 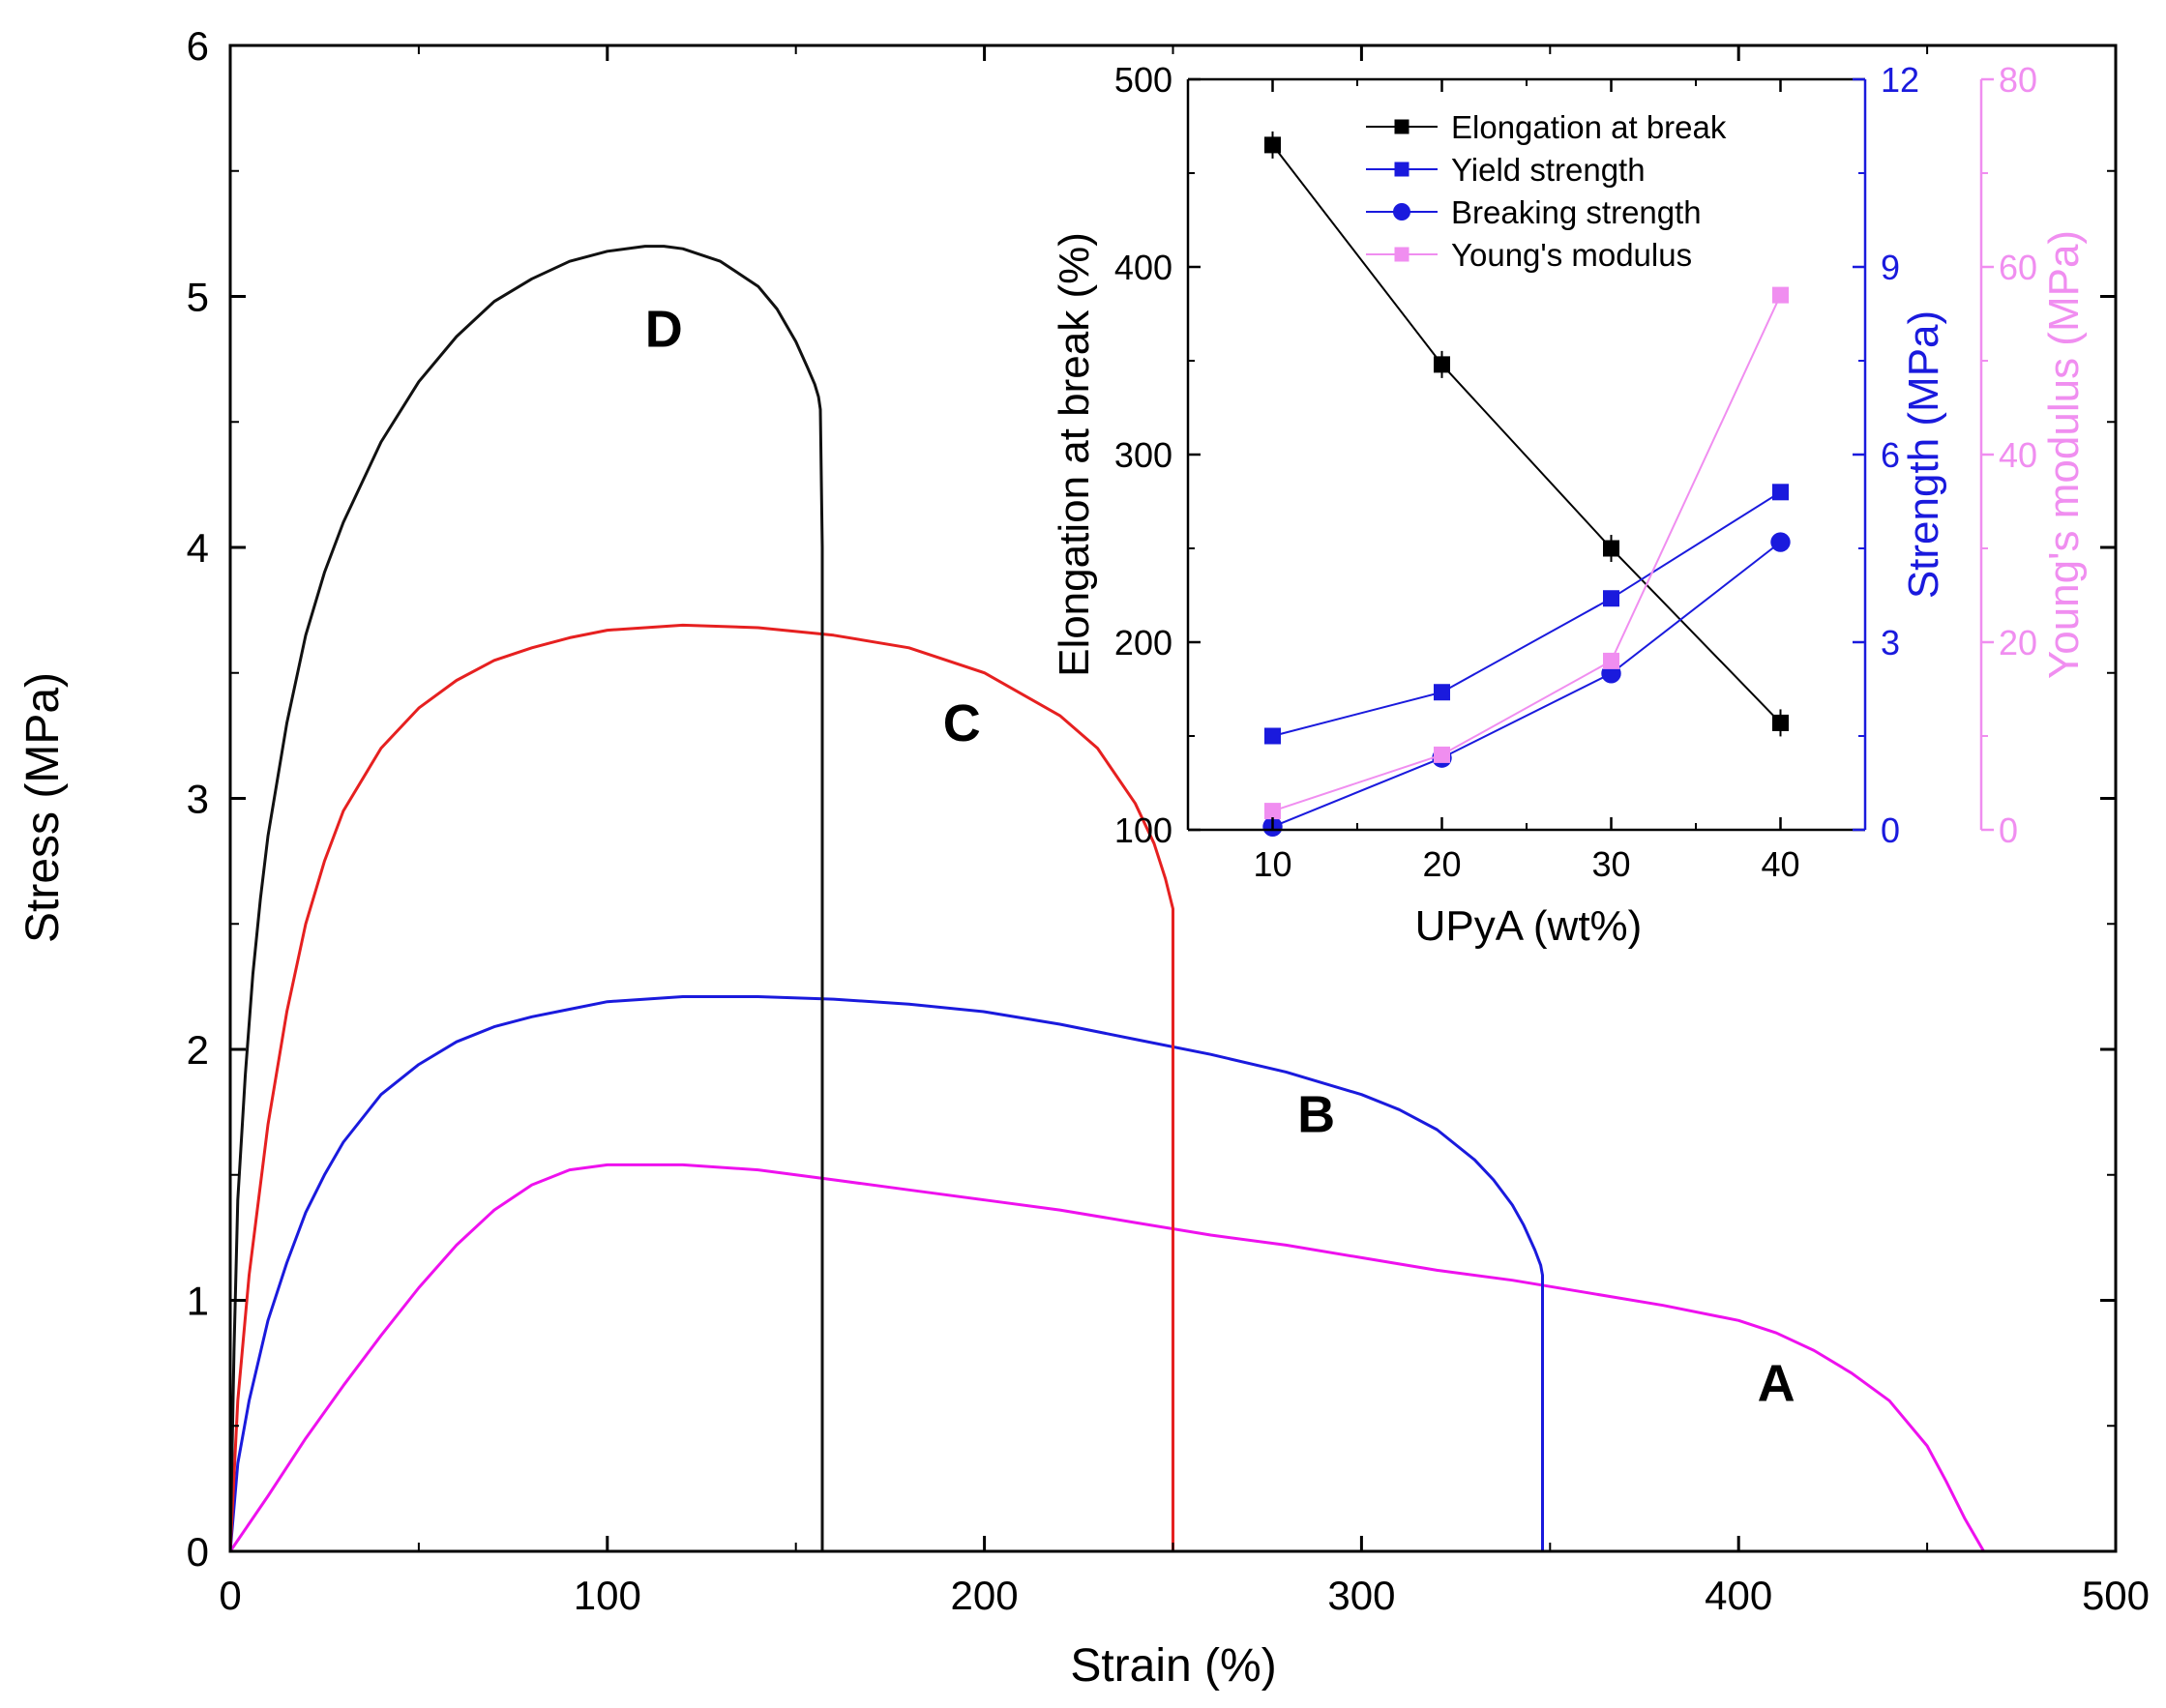 I want to click on inset-left-tick-label: 200, so click(x=1143, y=643).